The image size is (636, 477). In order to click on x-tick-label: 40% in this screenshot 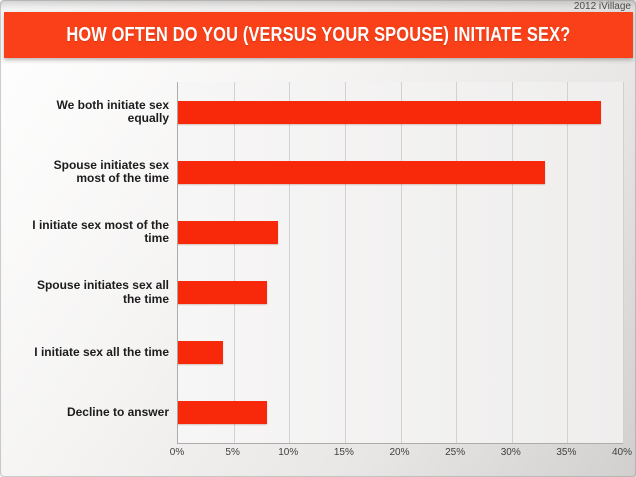, I will do `click(622, 452)`.